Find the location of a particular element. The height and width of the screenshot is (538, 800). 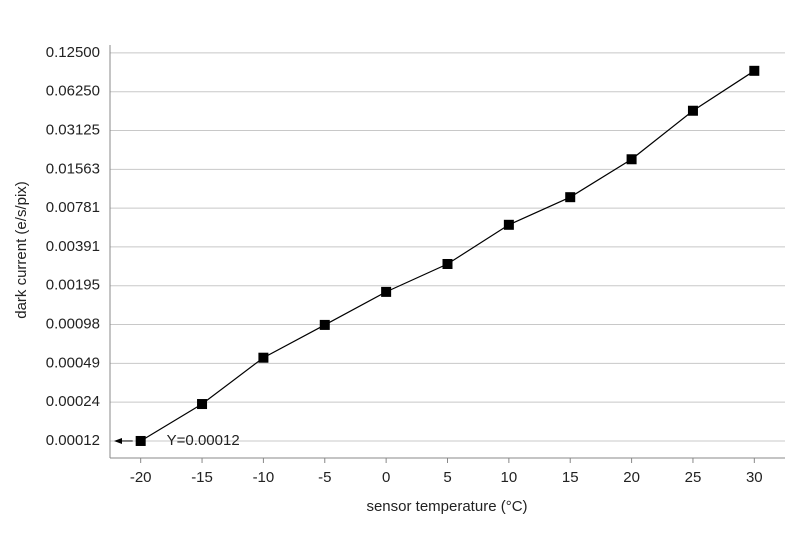

x-tick-label: 30 is located at coordinates (754, 477).